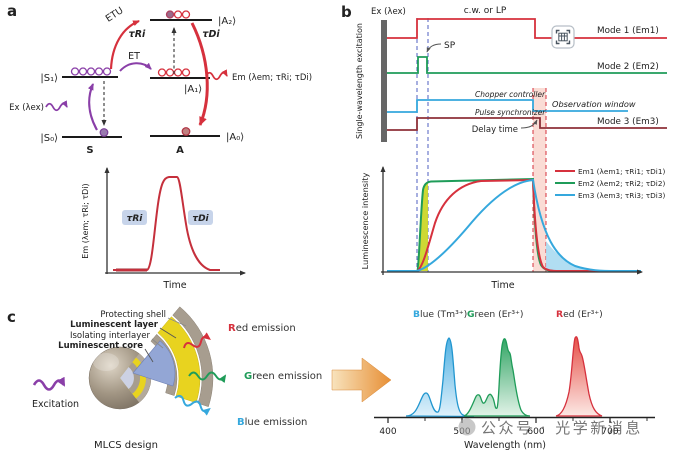 The width and height of the screenshot is (674, 455). What do you see at coordinates (495, 130) in the screenshot?
I see `delay-label: Delay time` at bounding box center [495, 130].